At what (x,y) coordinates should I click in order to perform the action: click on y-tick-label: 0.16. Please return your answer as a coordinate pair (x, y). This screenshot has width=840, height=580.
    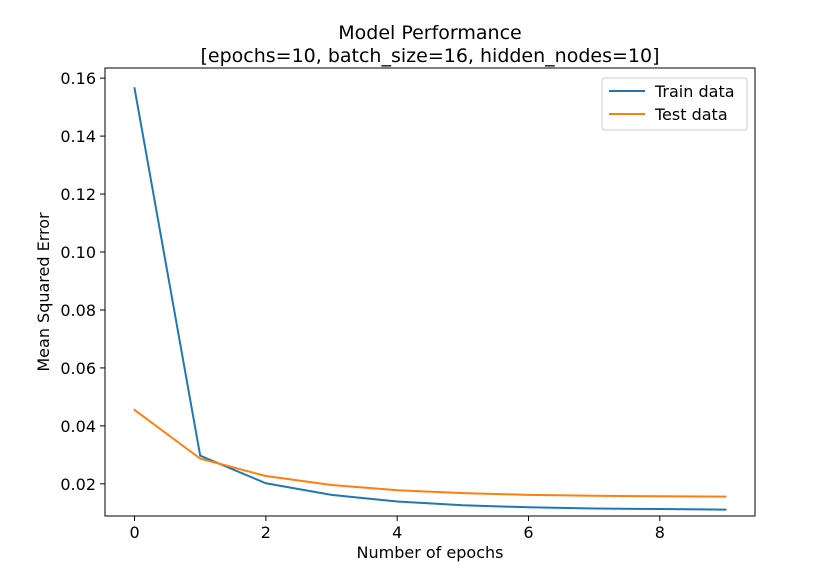
    Looking at the image, I should click on (78, 78).